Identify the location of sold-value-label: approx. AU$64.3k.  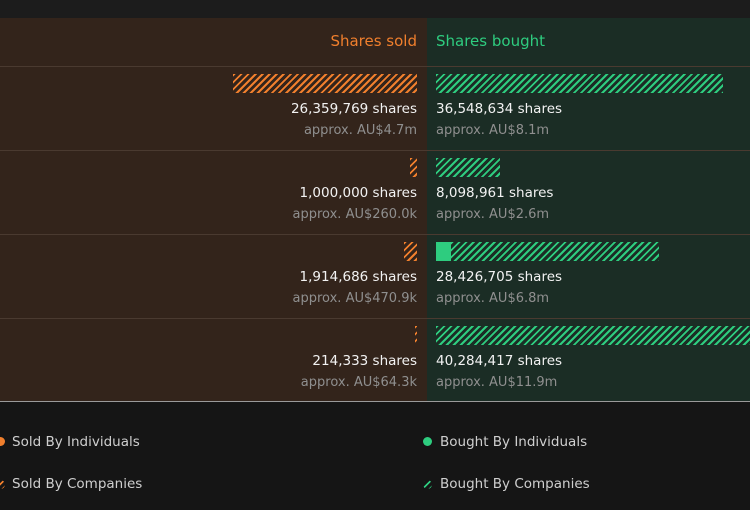
(358, 382).